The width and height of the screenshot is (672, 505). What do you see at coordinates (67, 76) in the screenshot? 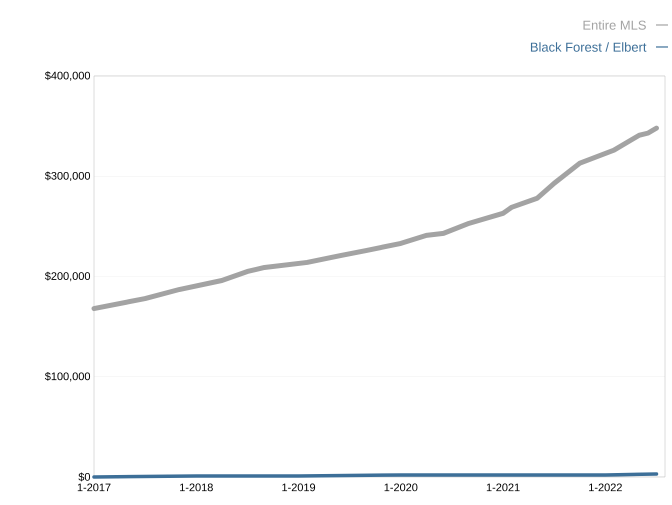
I see `y-tick-label: $400,000` at bounding box center [67, 76].